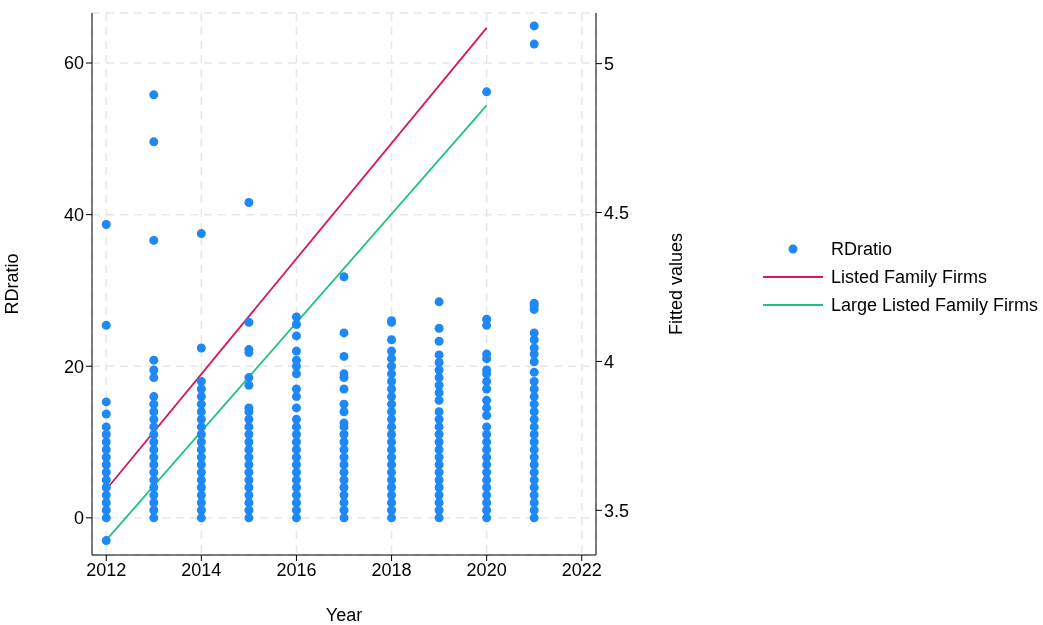 This screenshot has height=625, width=1043. Describe the element at coordinates (106, 569) in the screenshot. I see `x-tick-label: 2012` at that location.